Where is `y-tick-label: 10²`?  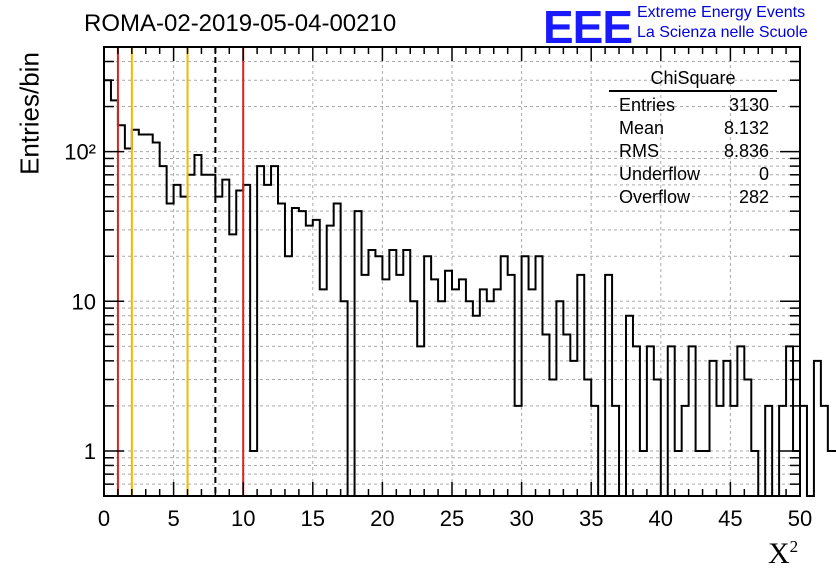 y-tick-label: 10² is located at coordinates (80, 152).